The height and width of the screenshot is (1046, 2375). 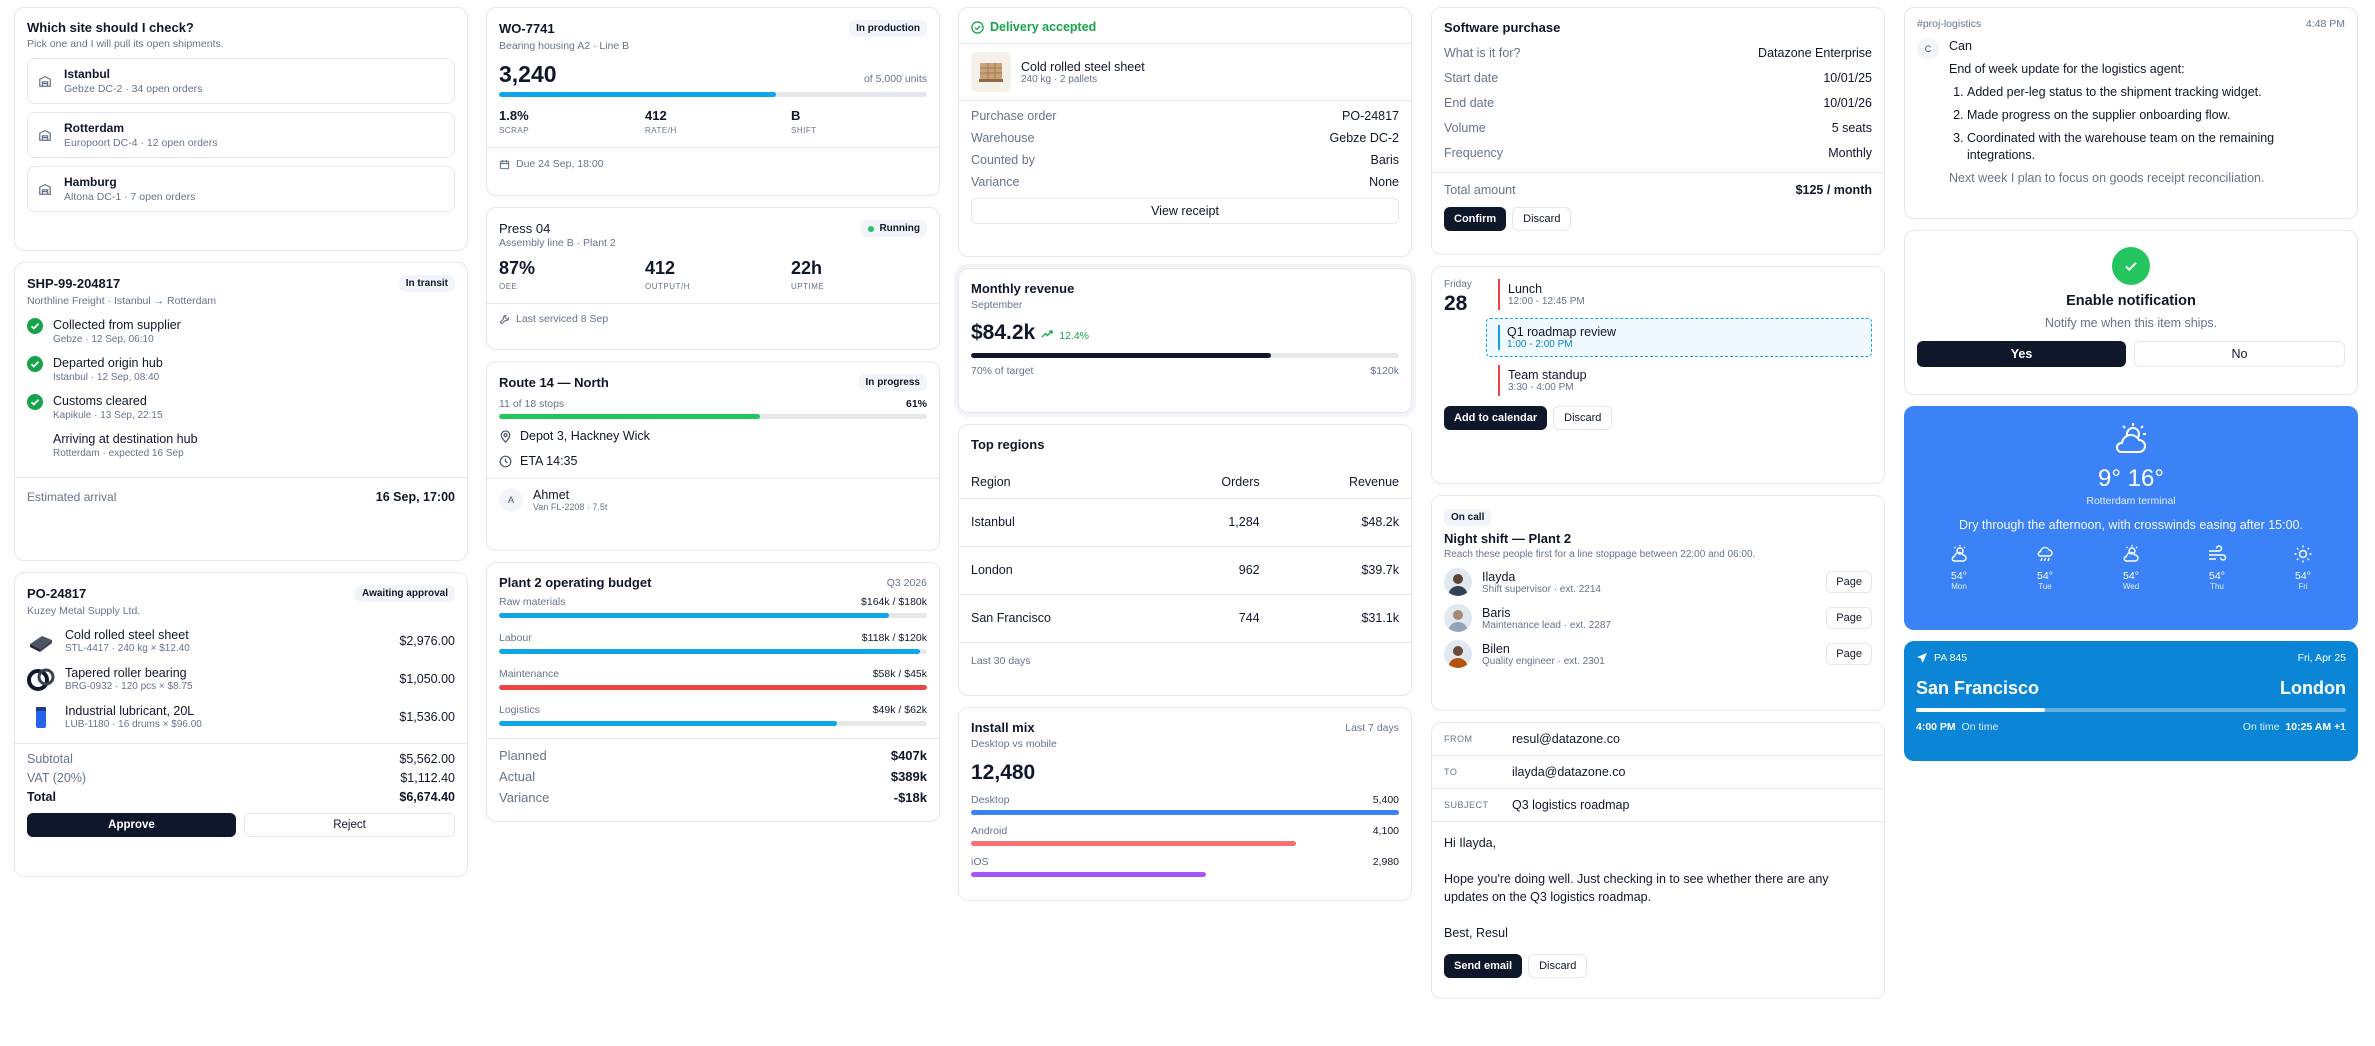 I want to click on send-email-button: Send email, so click(x=1483, y=966).